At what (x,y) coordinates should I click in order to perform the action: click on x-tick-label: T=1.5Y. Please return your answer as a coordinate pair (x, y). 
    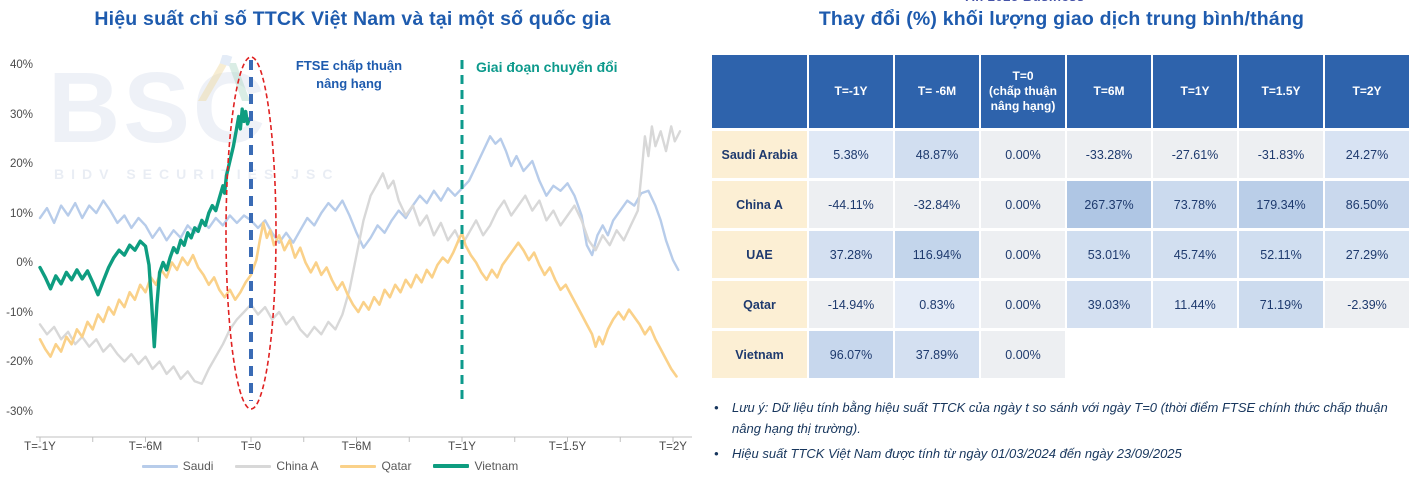
    Looking at the image, I should click on (567, 447).